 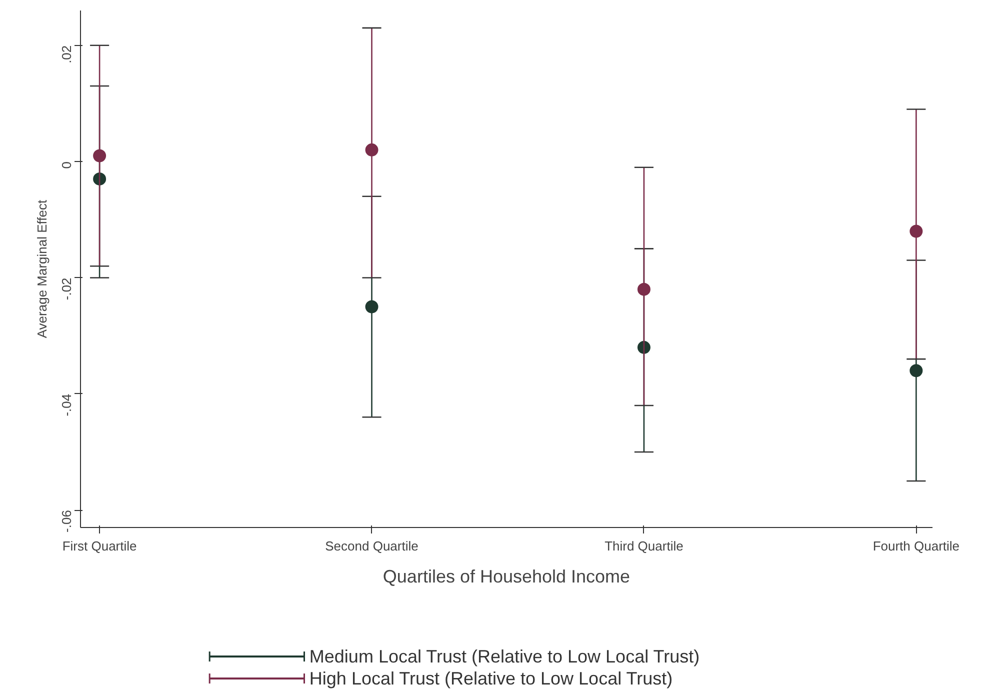 I want to click on legend-label: High Local Trust (Relative to Low Local Trust), so click(x=491, y=678).